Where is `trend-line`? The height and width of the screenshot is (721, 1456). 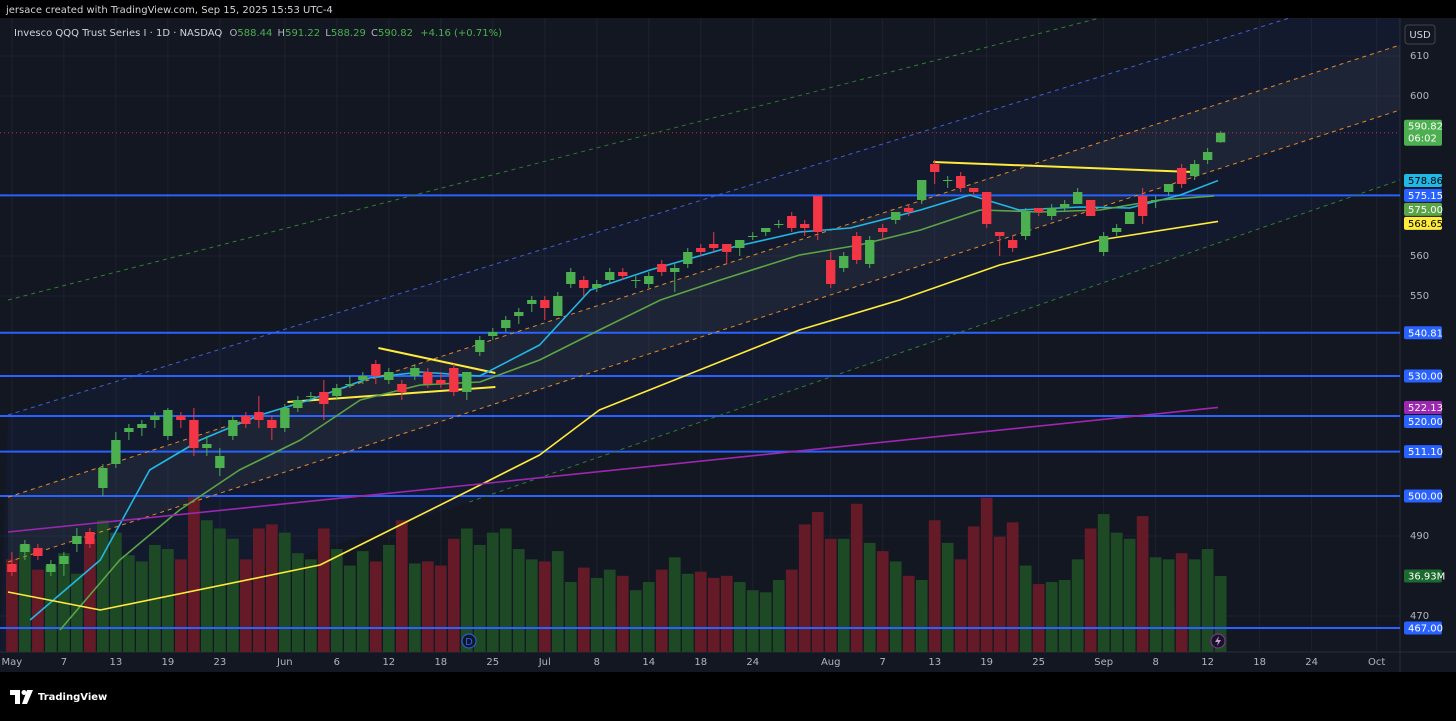
trend-line is located at coordinates (1063, 167).